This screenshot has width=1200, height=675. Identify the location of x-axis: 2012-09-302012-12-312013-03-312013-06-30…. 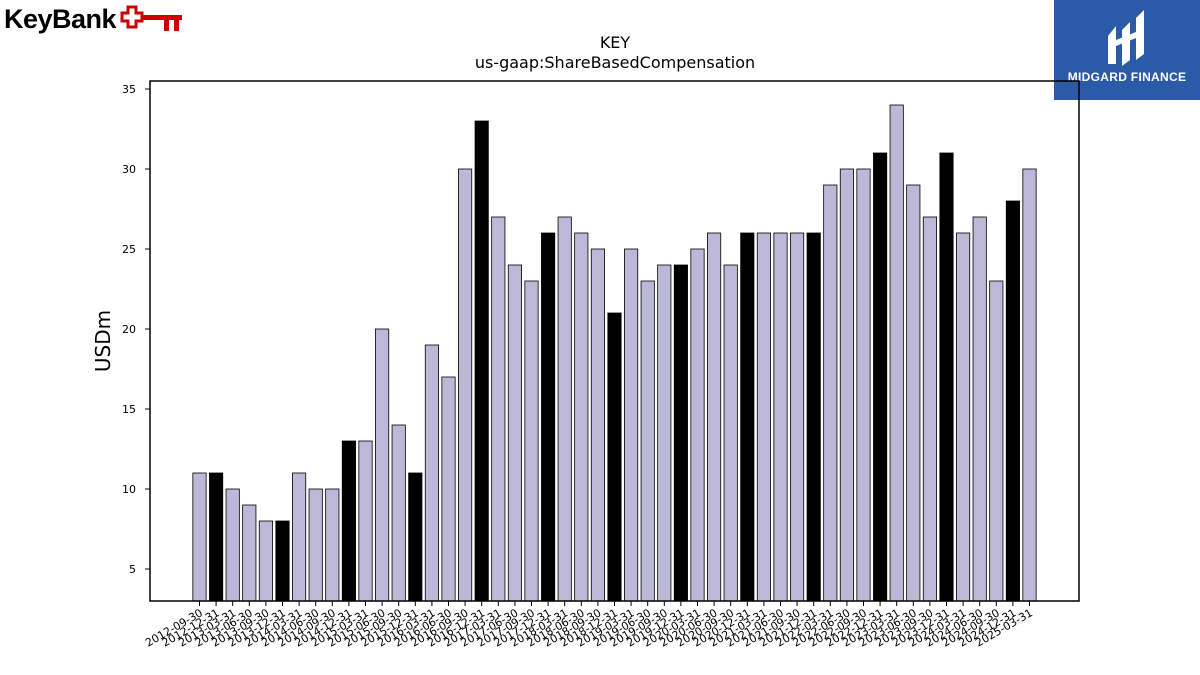
(589, 625).